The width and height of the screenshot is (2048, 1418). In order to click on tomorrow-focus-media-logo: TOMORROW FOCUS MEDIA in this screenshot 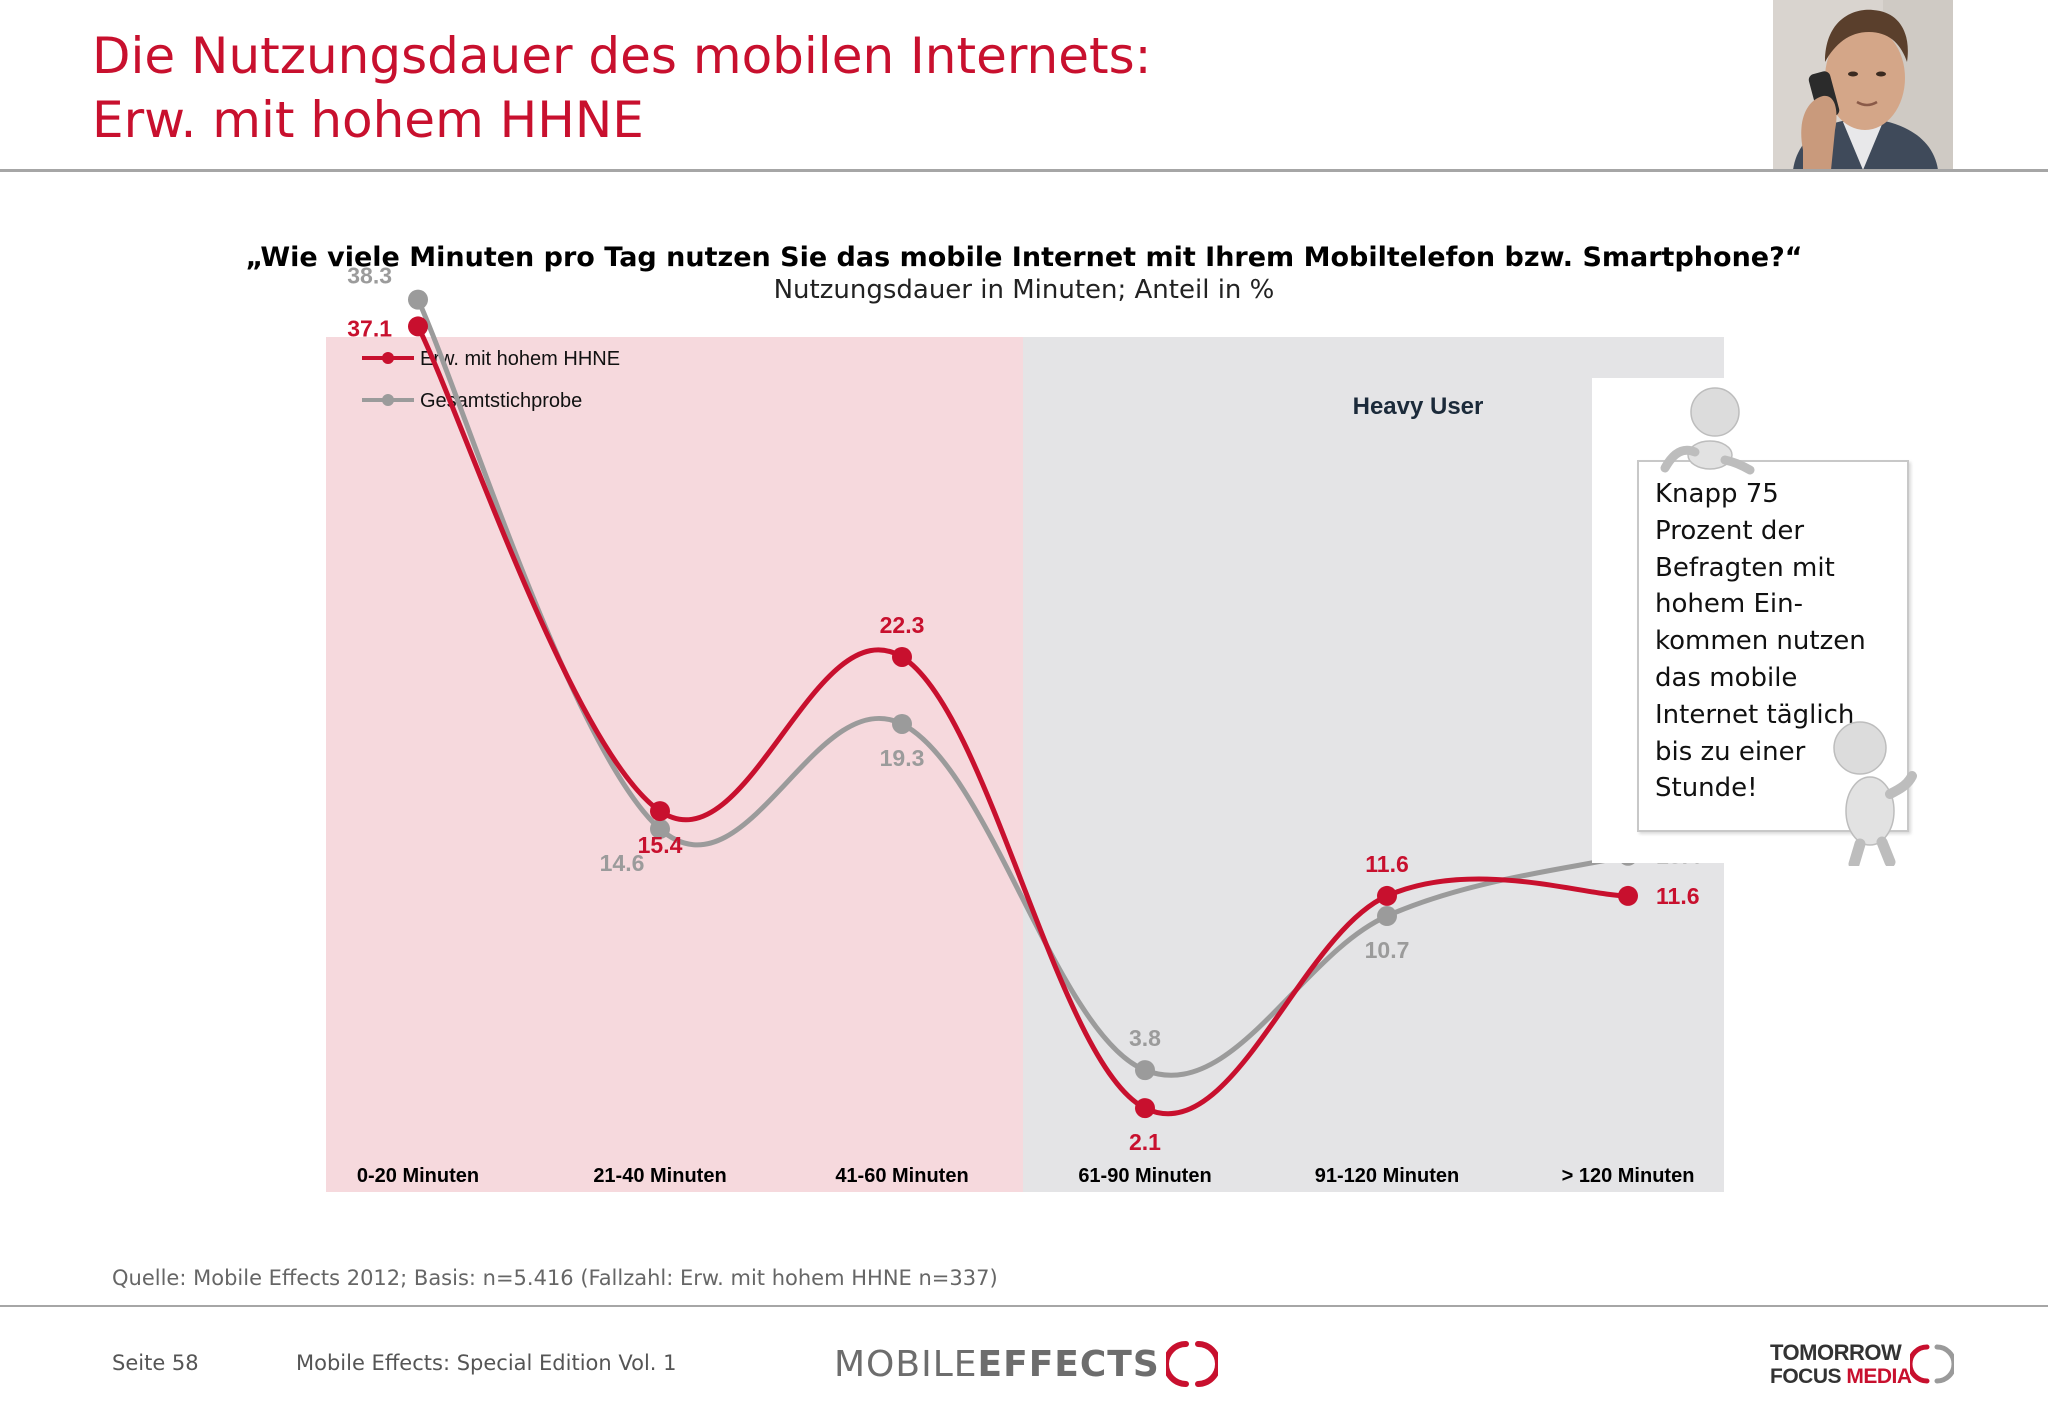, I will do `click(1865, 1366)`.